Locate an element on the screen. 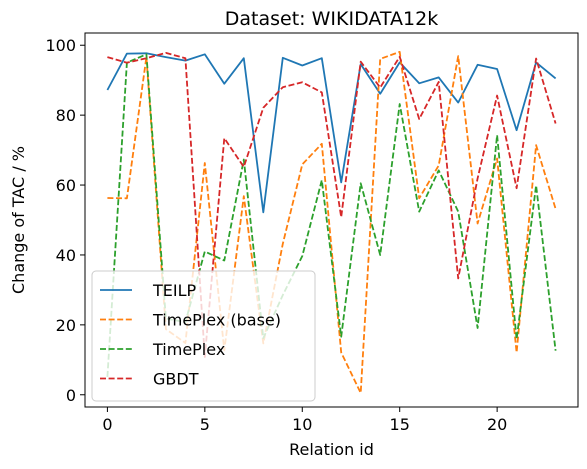 Image resolution: width=587 pixels, height=469 pixels. y-axis-label: Change of TAC / % is located at coordinates (18, 220).